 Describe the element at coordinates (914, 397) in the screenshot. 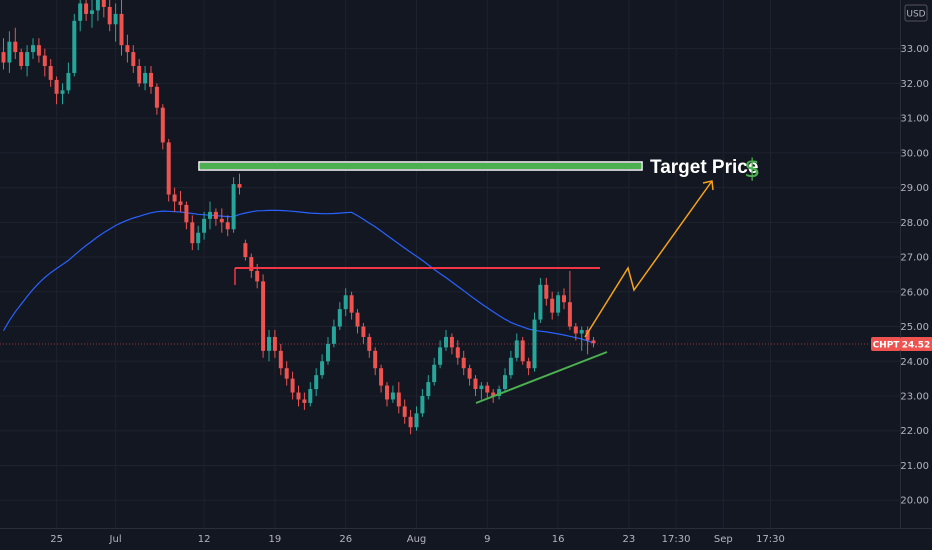

I see `price-tick-label: 23.00` at that location.